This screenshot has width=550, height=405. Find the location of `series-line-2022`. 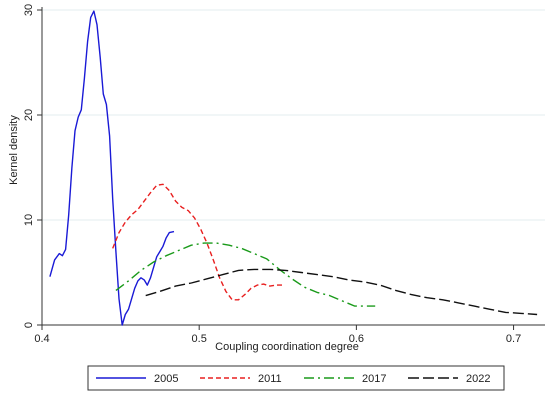

series-line-2022 is located at coordinates (341, 292).